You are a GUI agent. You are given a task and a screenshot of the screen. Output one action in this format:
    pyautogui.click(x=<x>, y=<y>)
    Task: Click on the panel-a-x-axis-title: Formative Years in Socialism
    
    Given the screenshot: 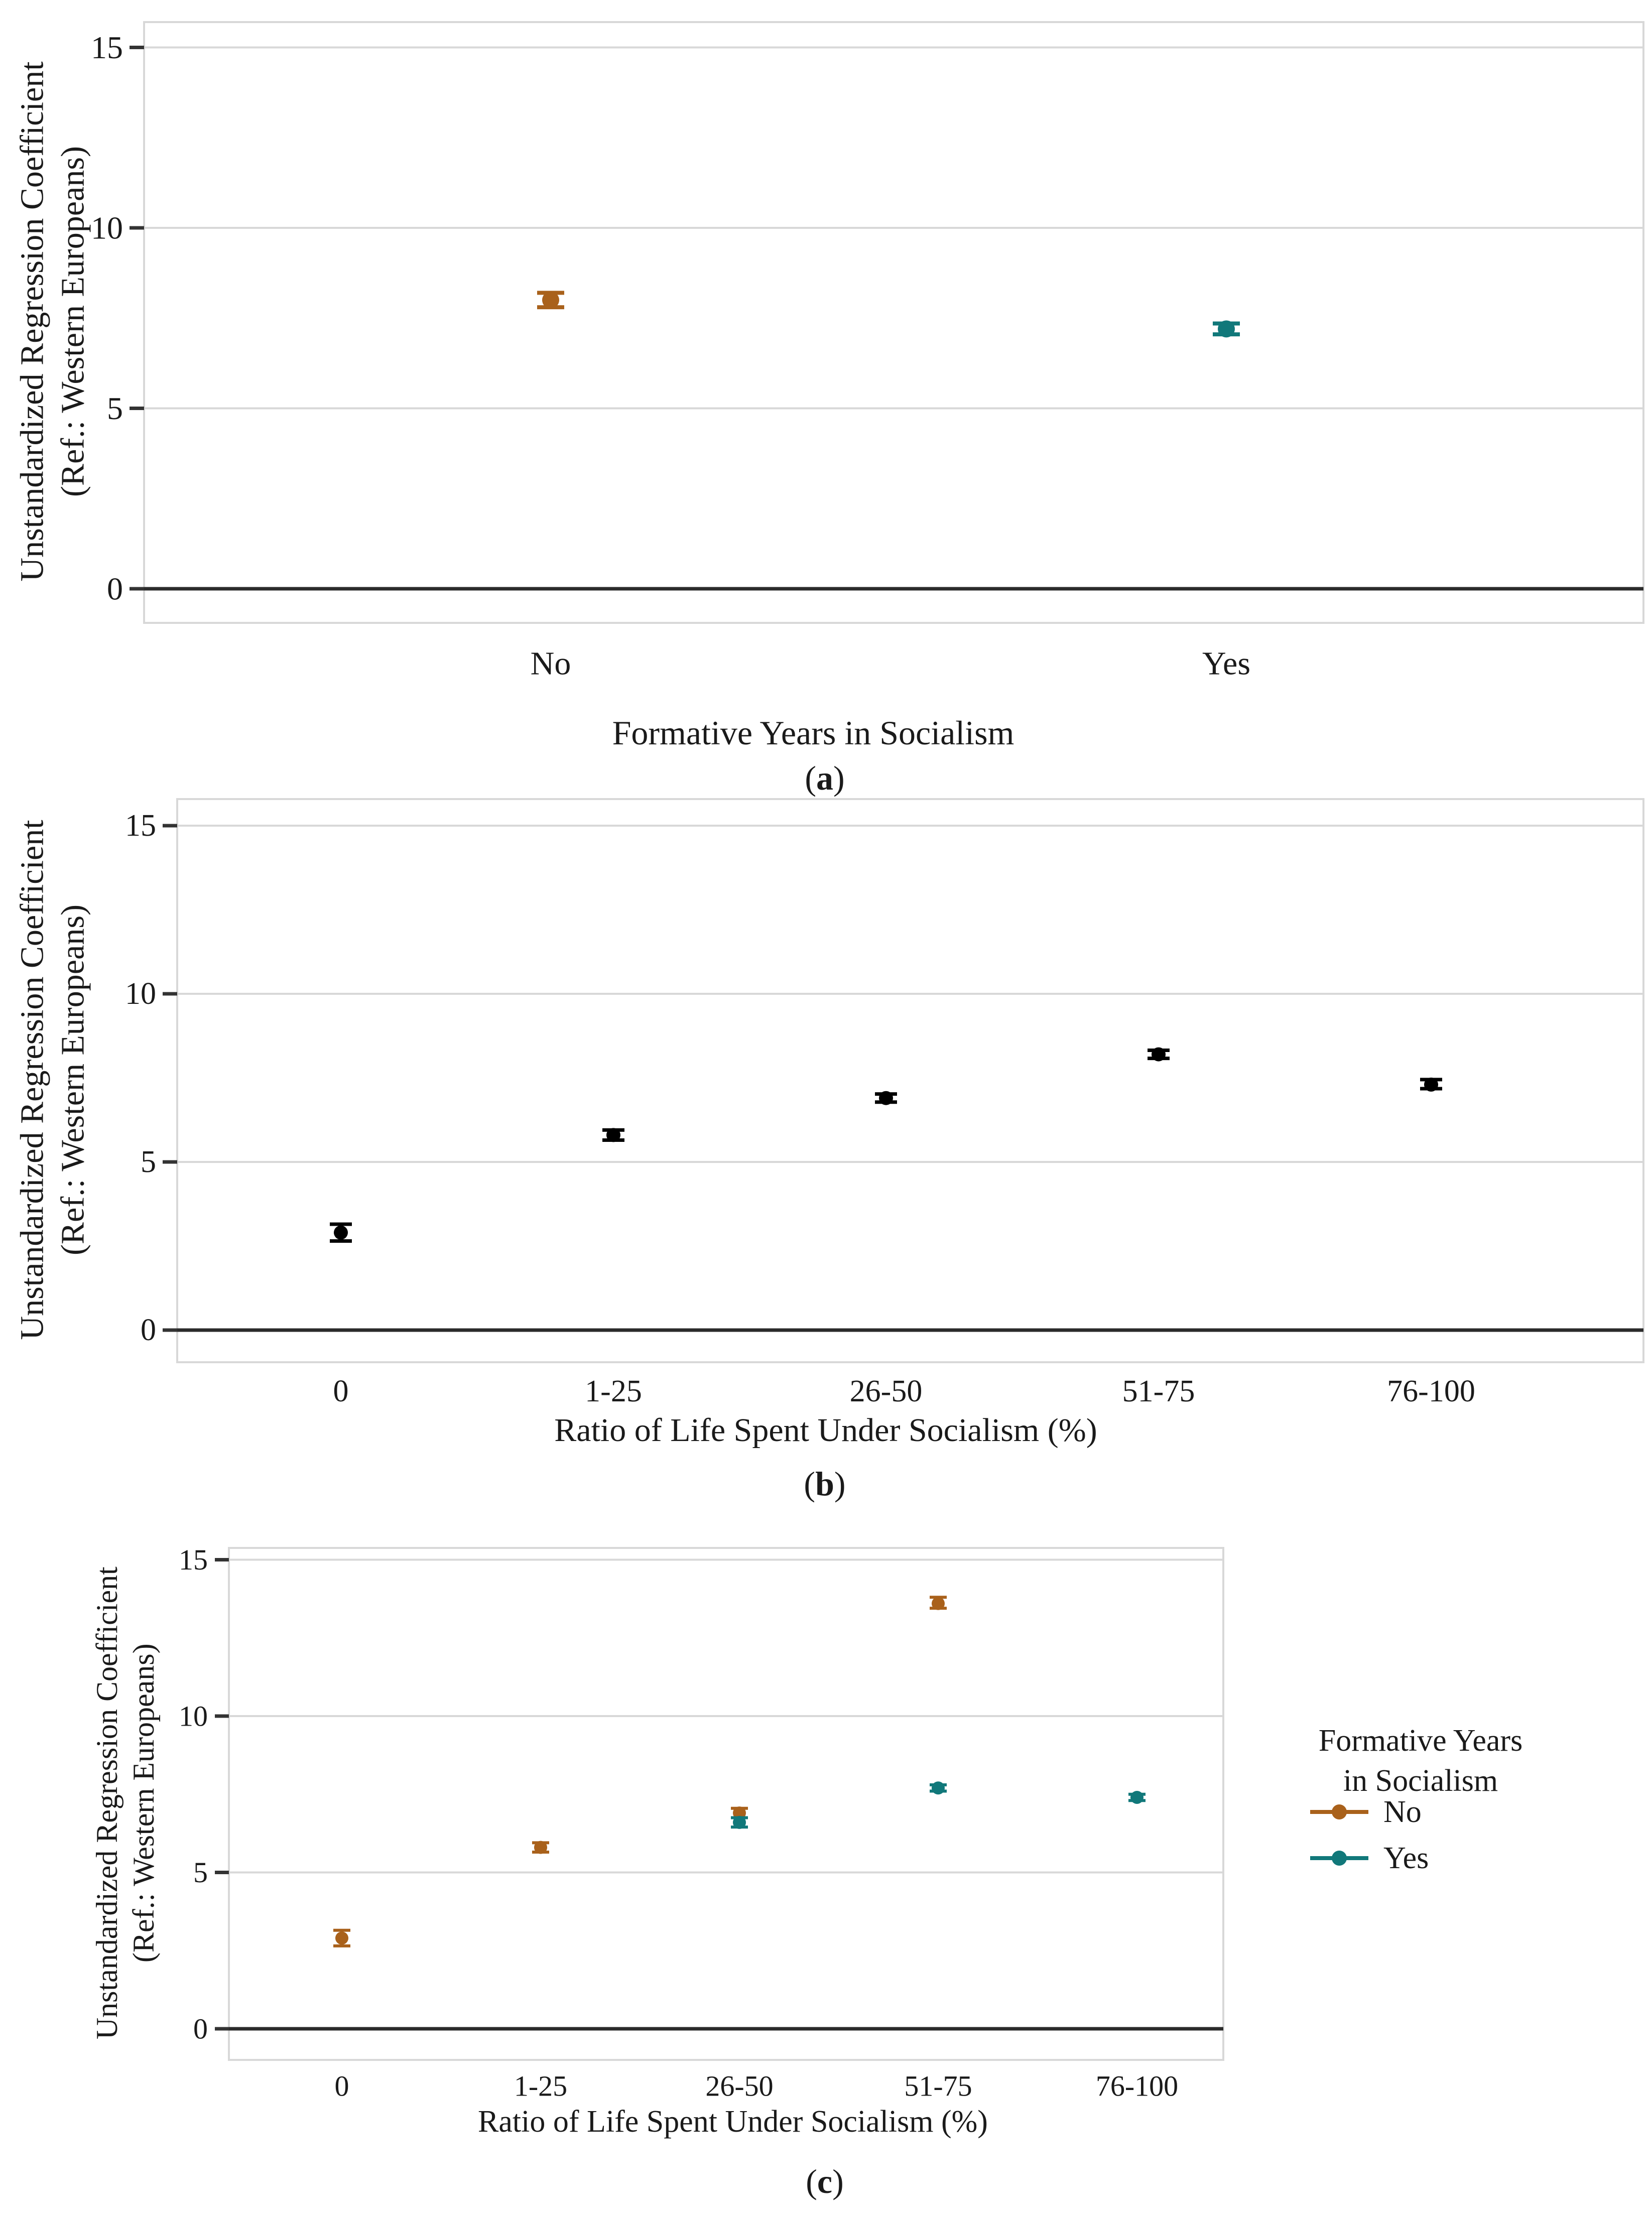 What is the action you would take?
    pyautogui.click(x=813, y=733)
    